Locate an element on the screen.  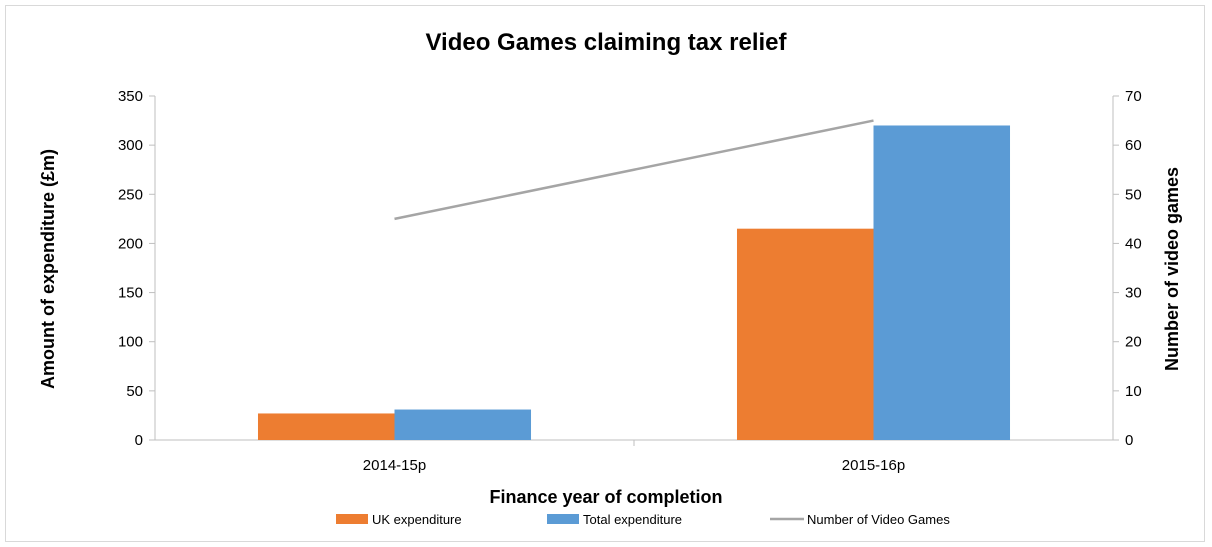
y2-tick-label: 70 is located at coordinates (1133, 96).